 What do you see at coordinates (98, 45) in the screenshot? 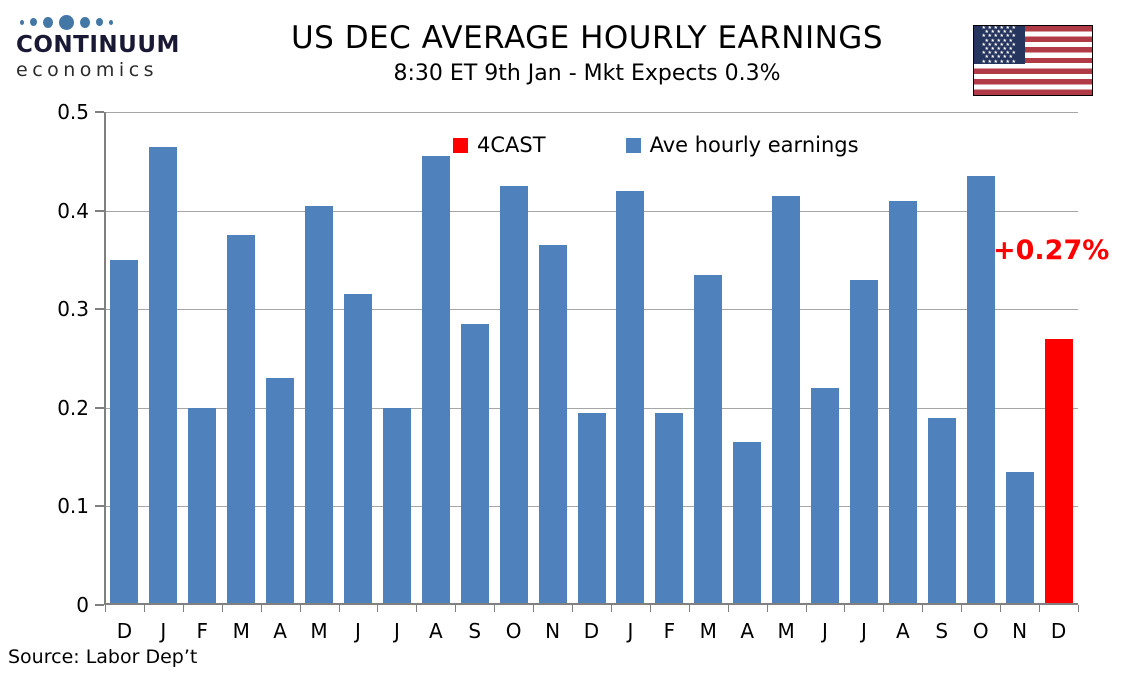
I see `logo-name: CONTINUUM` at bounding box center [98, 45].